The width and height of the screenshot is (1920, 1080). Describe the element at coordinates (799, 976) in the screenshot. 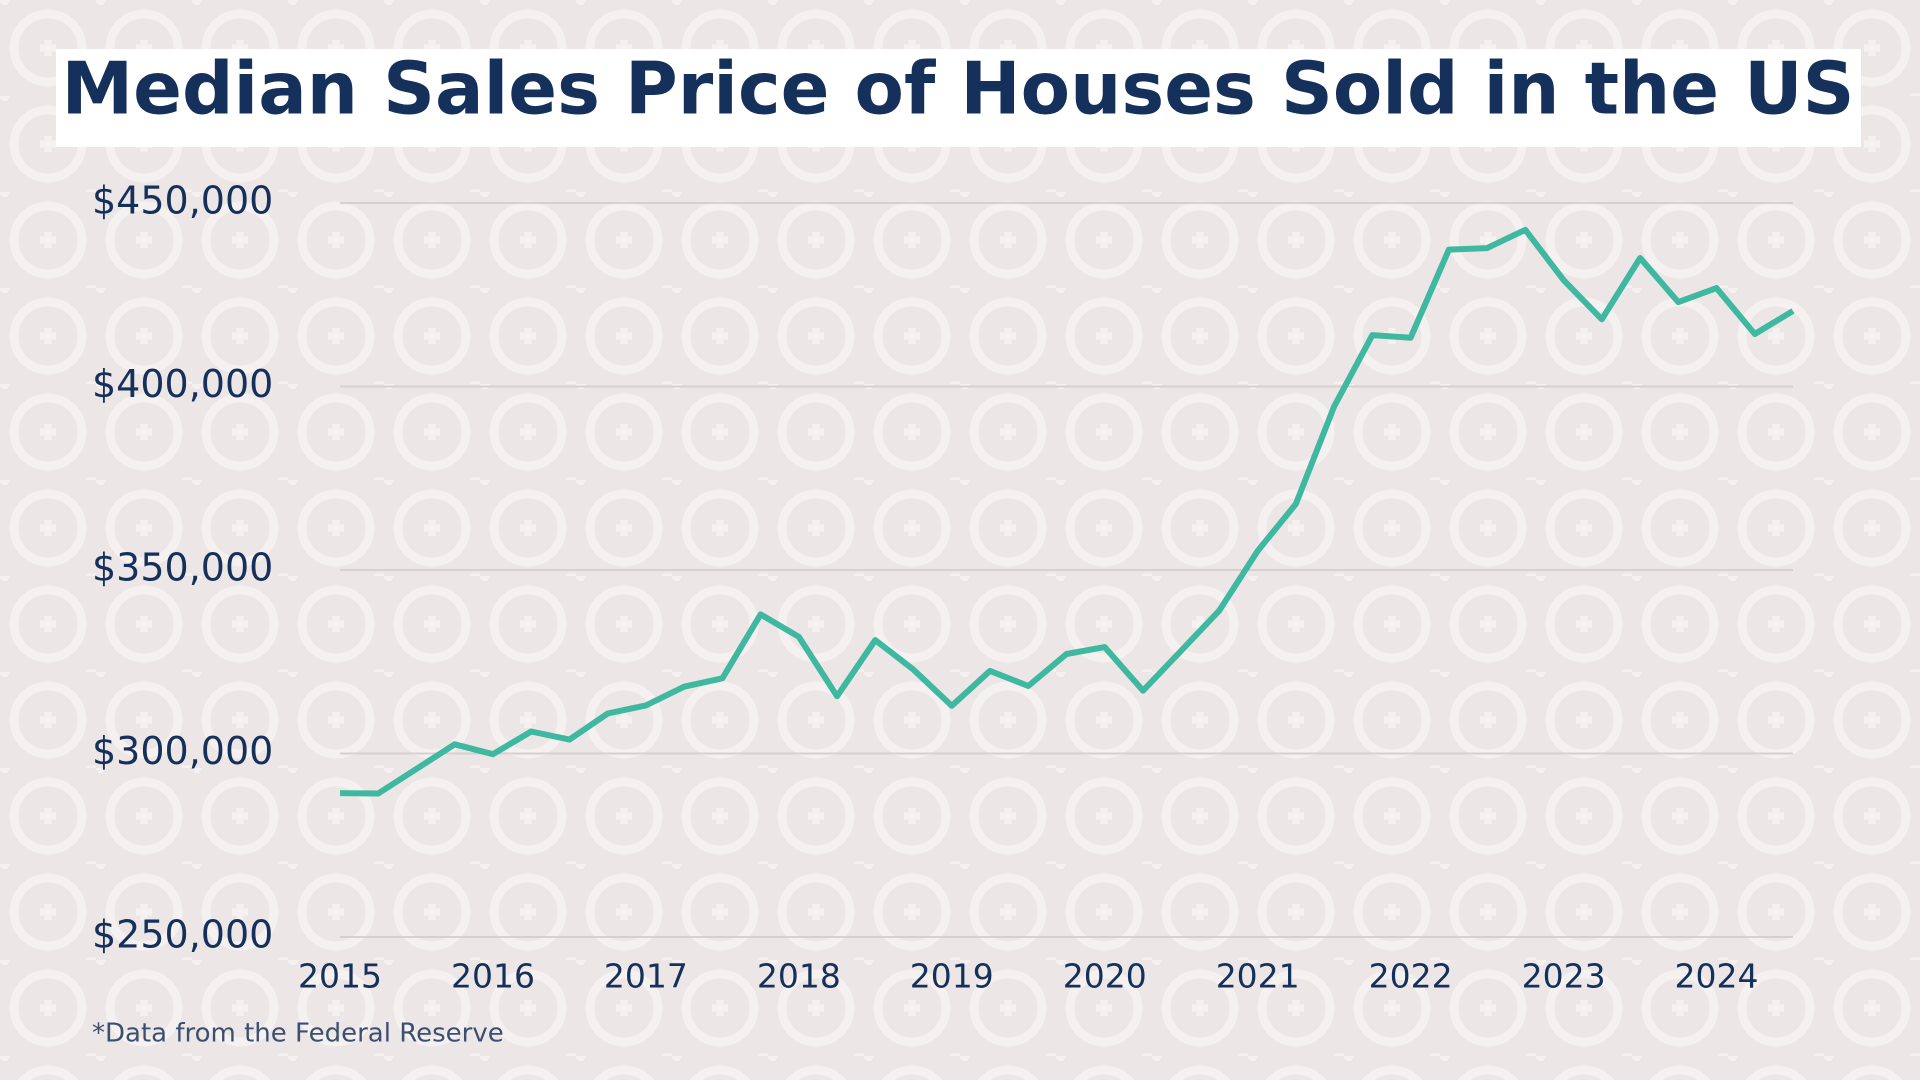

I see `x-tick-label: 2018` at that location.